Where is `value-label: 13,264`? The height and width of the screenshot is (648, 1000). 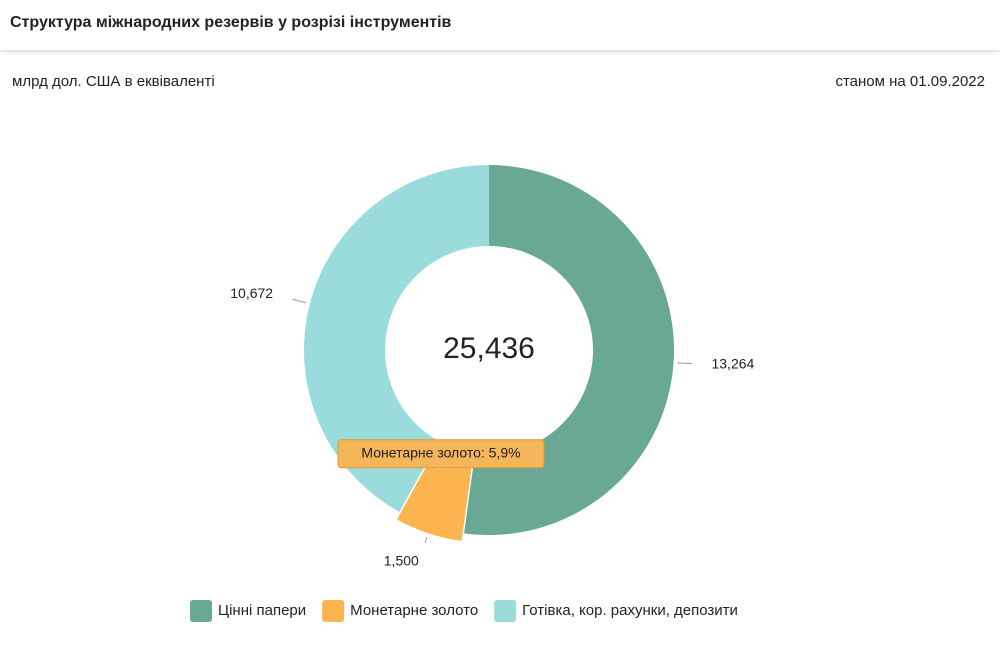 value-label: 13,264 is located at coordinates (732, 364).